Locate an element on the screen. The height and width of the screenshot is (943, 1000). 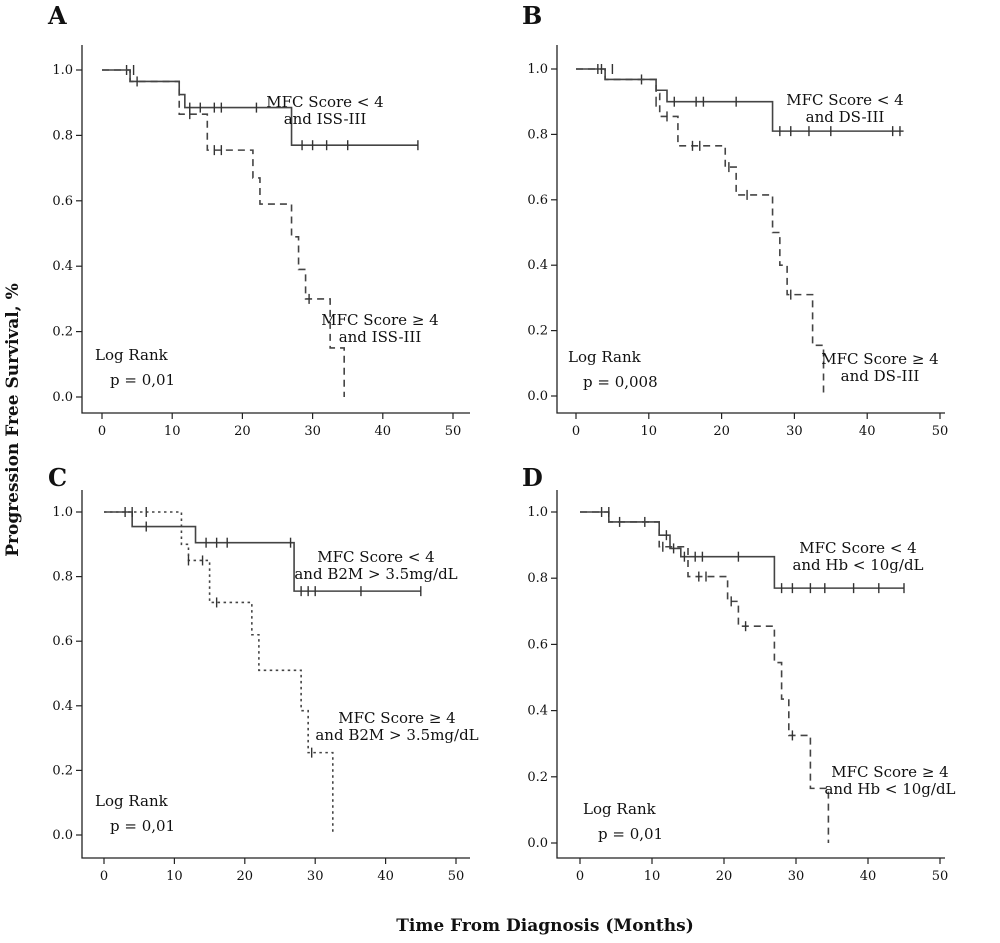
x-axis-title: Time From Diagnosis (Months) is located at coordinates (545, 926).